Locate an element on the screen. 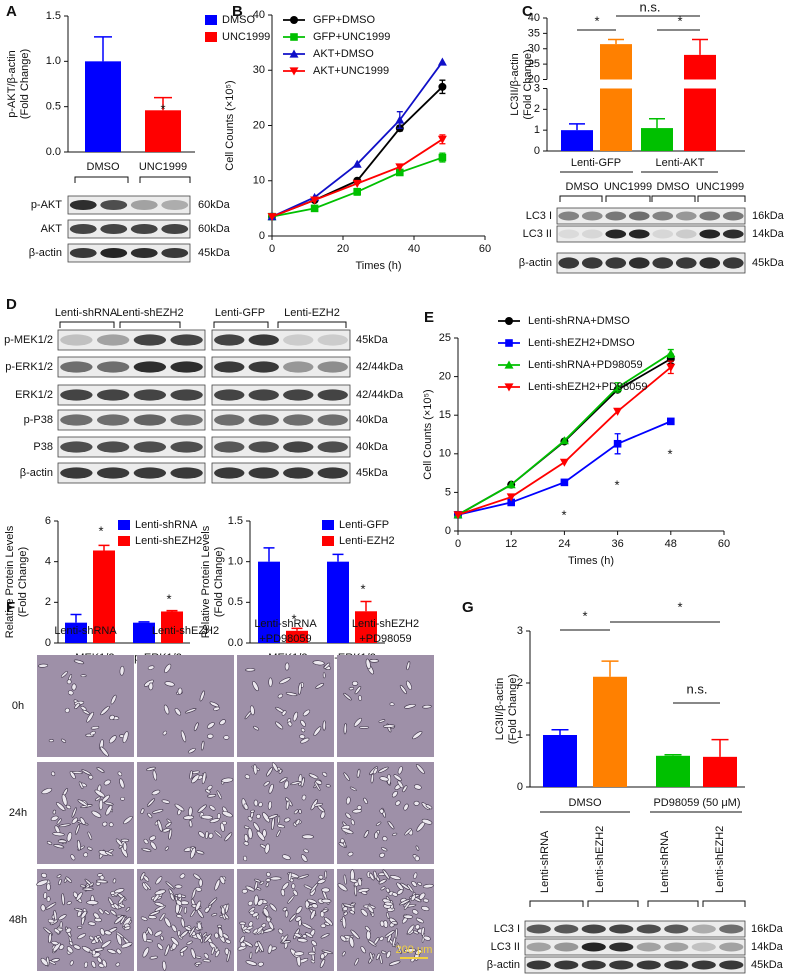 Image resolution: width=800 pixels, height=976 pixels. group-label: Lenti-AKT is located at coordinates (680, 163).